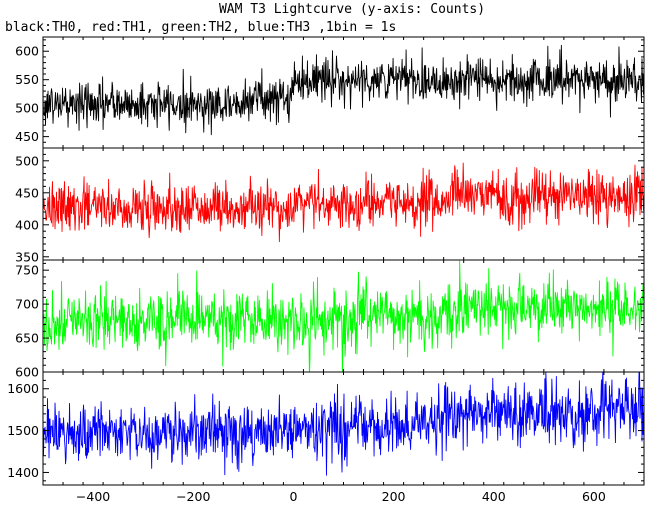 The image size is (650, 505). What do you see at coordinates (594, 496) in the screenshot?
I see `x-tick-label: 600` at bounding box center [594, 496].